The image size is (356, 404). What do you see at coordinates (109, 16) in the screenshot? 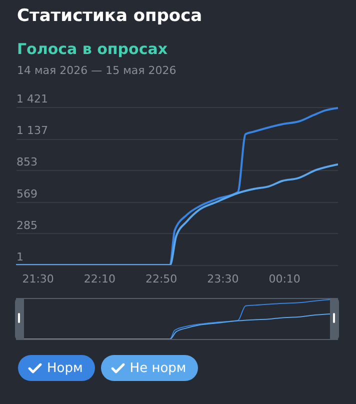
I see `chart-title: Статистика опроса` at bounding box center [109, 16].